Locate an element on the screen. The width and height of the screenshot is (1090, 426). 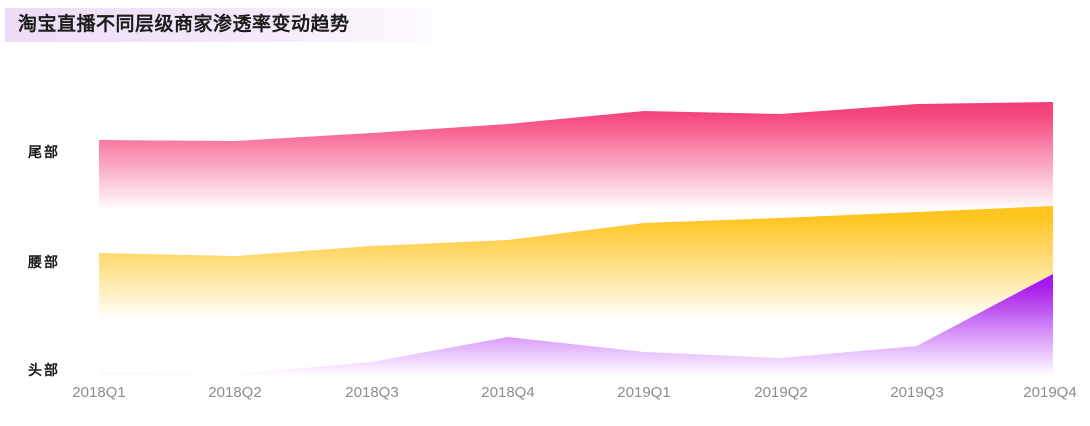
x-tick-label: 2018Q1 is located at coordinates (99, 392).